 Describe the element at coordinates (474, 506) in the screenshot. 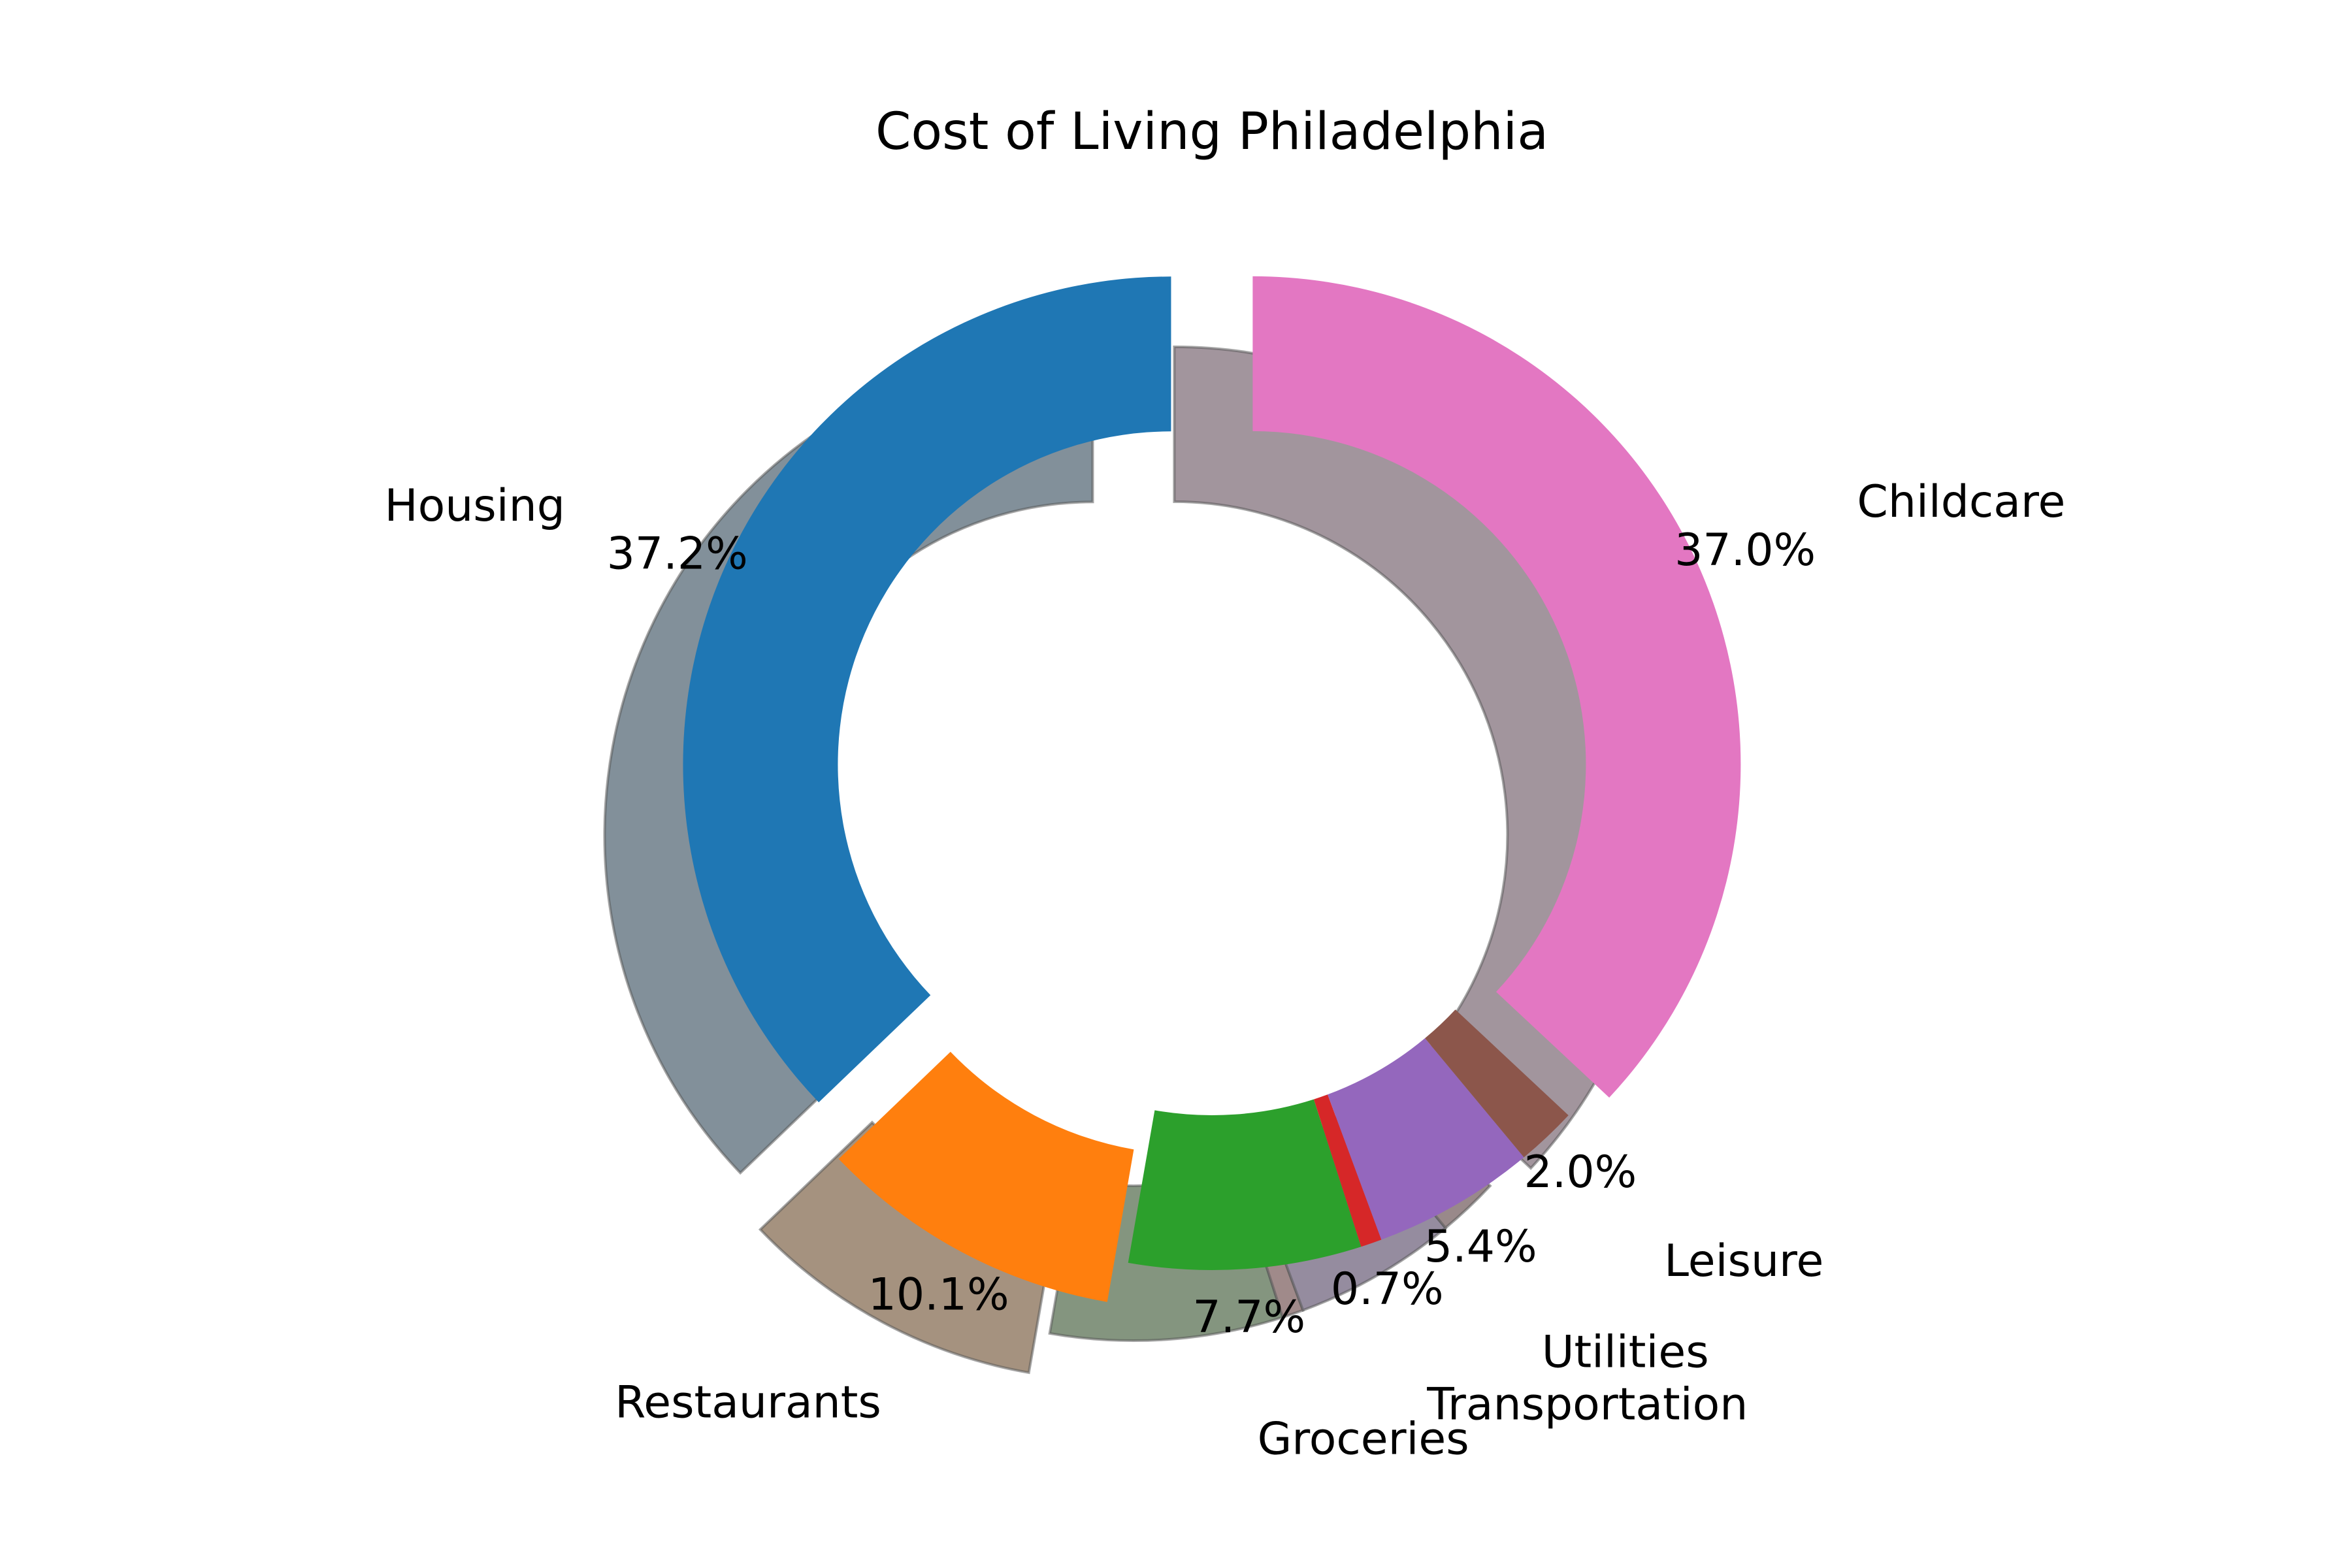

I see `slice-label-housing: Housing` at that location.